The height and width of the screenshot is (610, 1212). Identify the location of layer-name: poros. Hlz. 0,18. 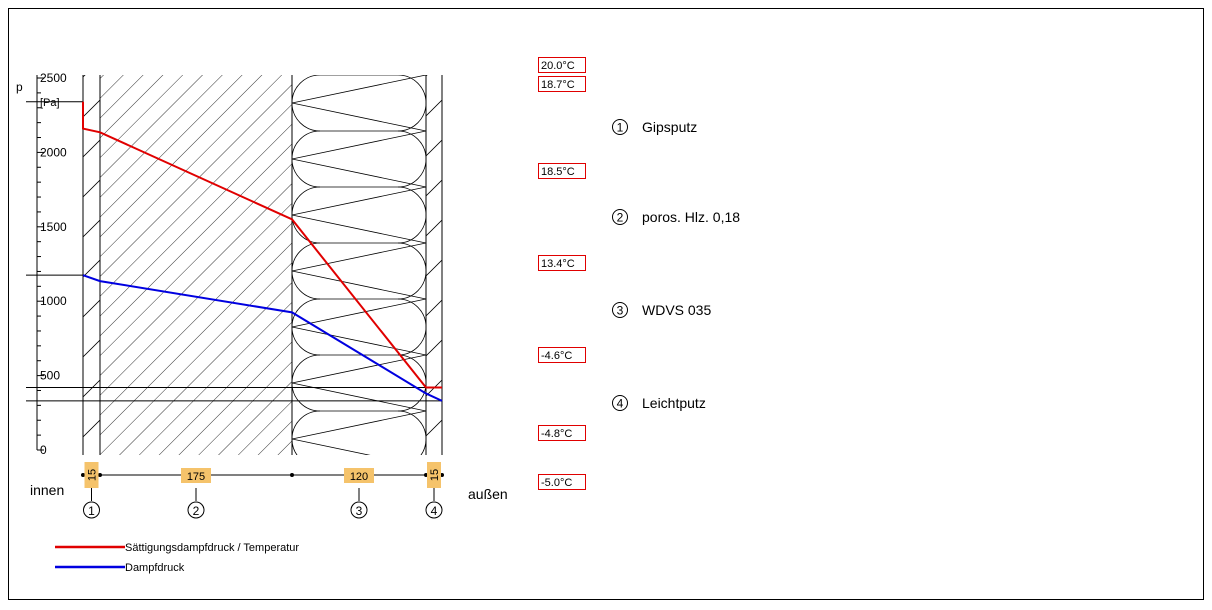
(691, 217).